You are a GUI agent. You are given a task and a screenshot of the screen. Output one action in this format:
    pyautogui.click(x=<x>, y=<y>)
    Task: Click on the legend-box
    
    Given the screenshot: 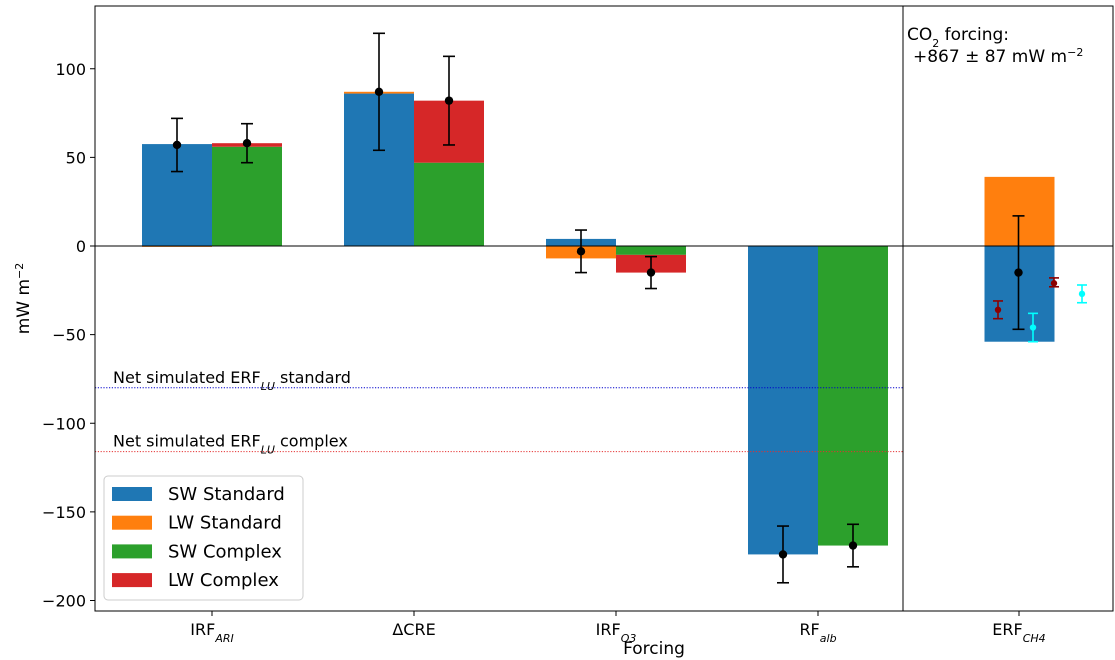 What is the action you would take?
    pyautogui.click(x=203, y=538)
    